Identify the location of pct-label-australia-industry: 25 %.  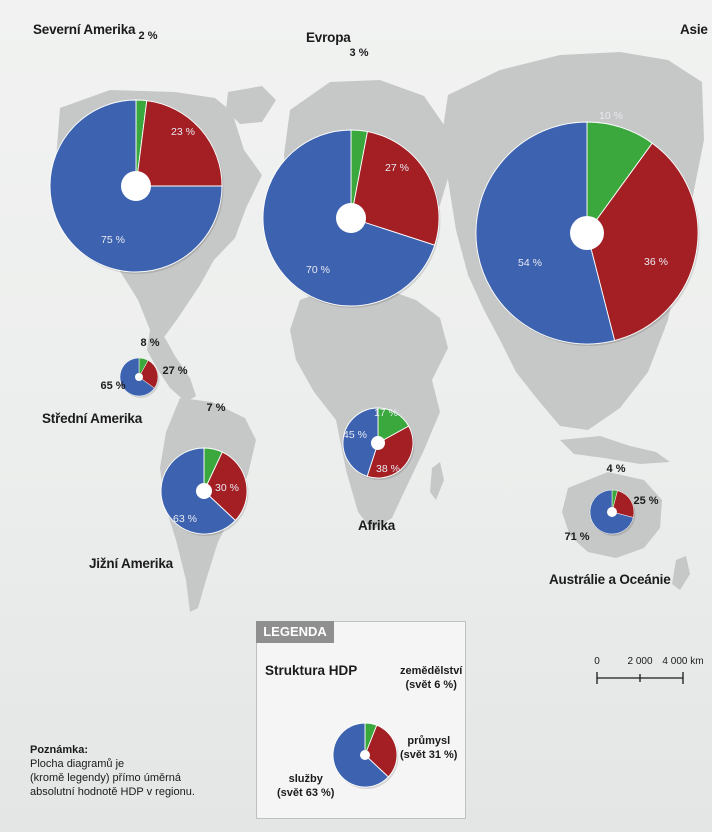
(646, 501).